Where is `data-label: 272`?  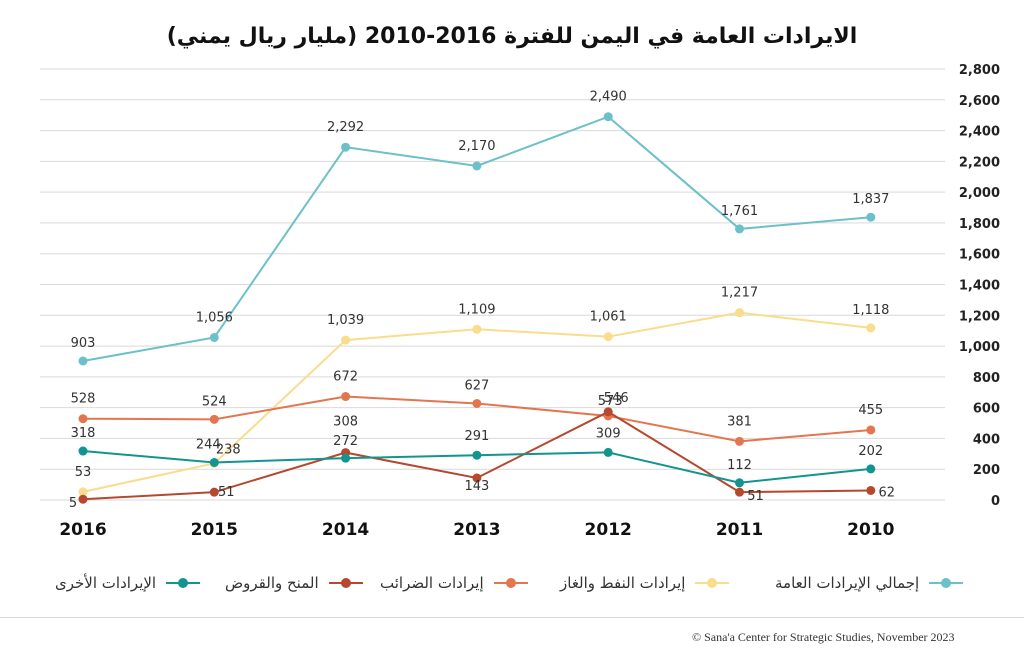 data-label: 272 is located at coordinates (345, 441).